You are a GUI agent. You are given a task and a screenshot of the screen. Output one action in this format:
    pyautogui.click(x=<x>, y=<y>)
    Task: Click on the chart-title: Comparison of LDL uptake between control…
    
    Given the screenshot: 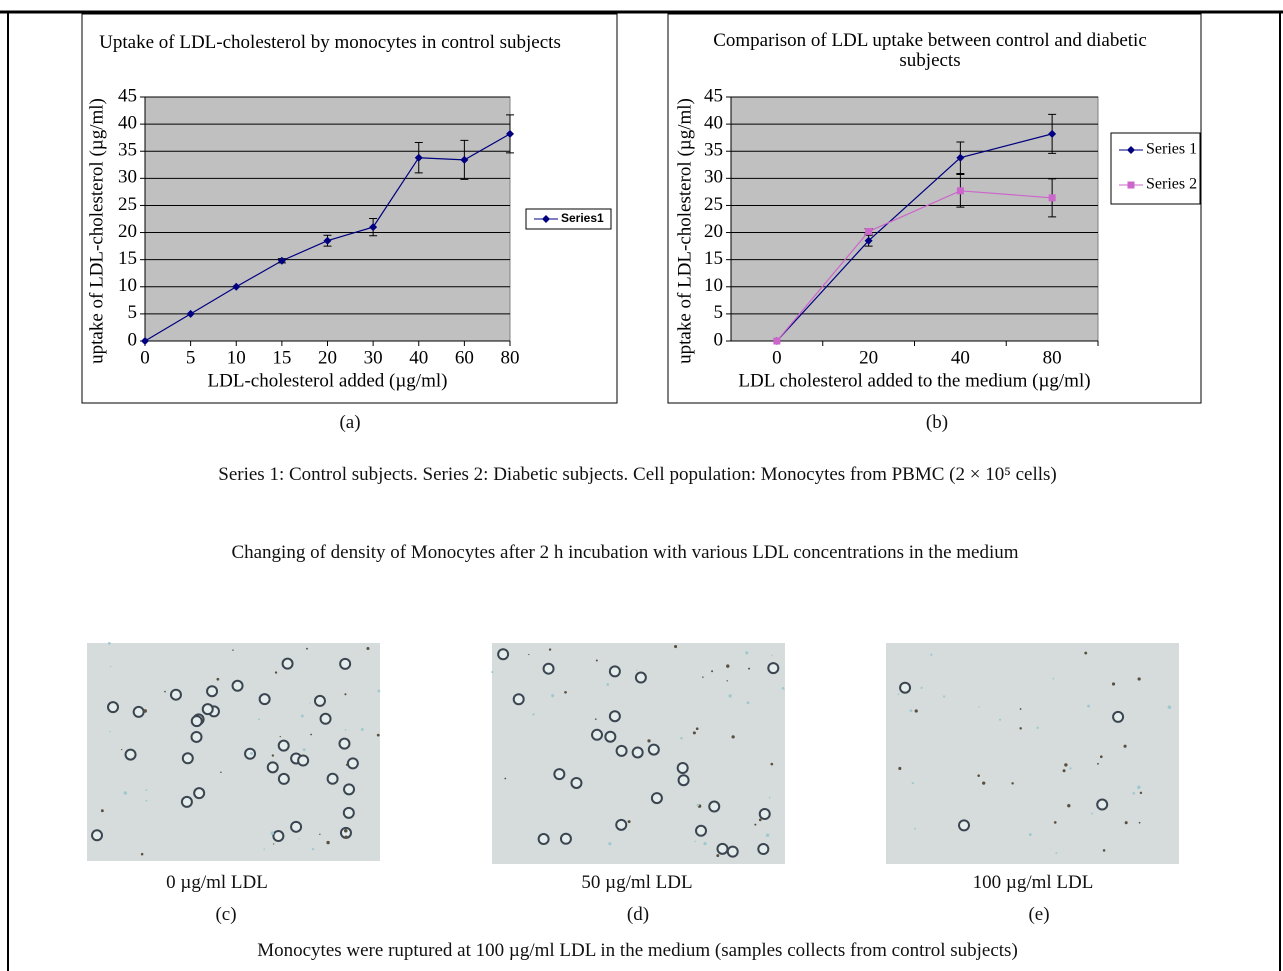 What is the action you would take?
    pyautogui.click(x=930, y=50)
    